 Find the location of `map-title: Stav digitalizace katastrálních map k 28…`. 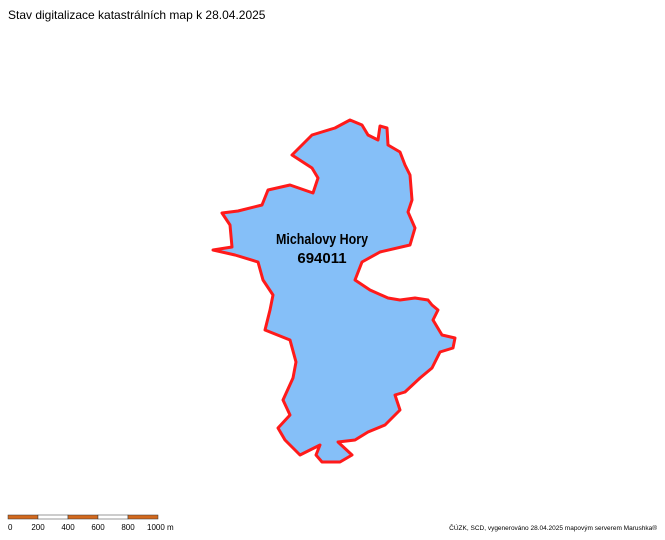

map-title: Stav digitalizace katastrálních map k 28… is located at coordinates (137, 15).